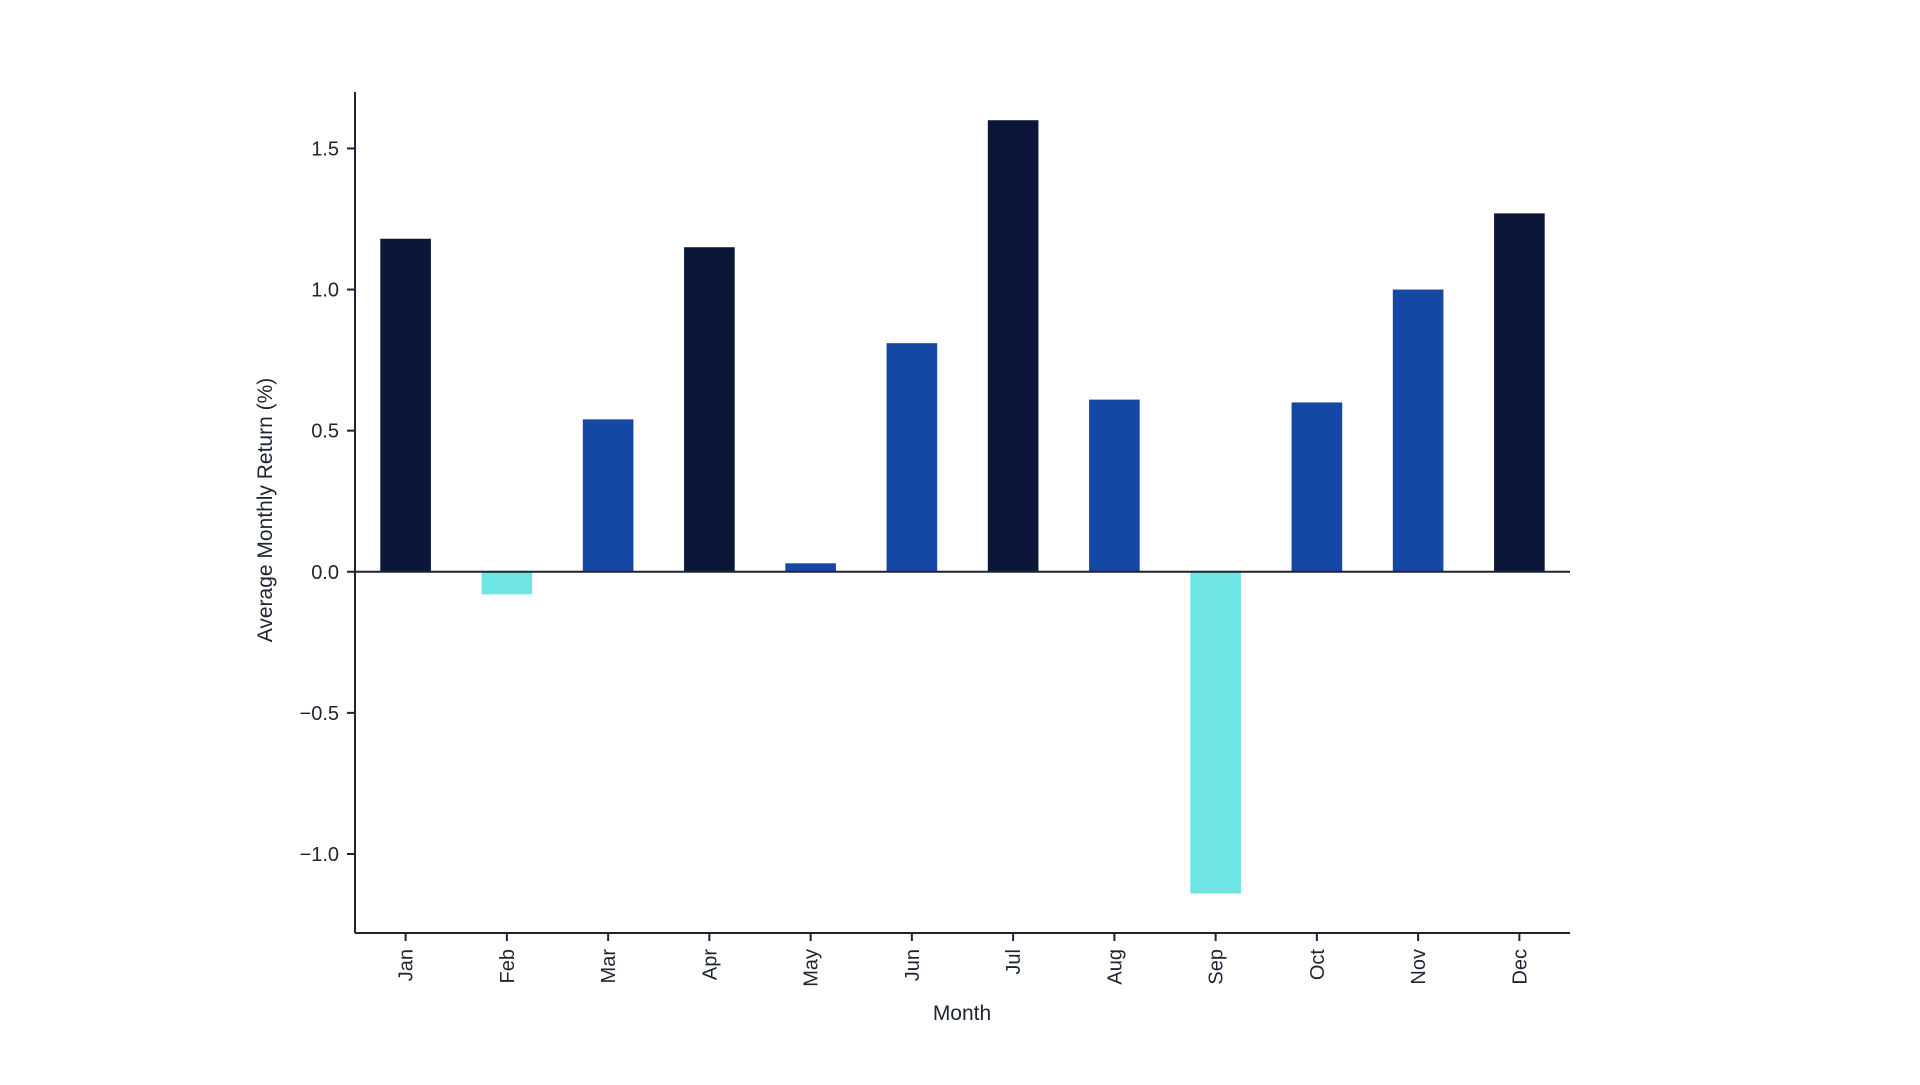 The width and height of the screenshot is (1920, 1085). Describe the element at coordinates (1520, 967) in the screenshot. I see `x-tick-label: Dec` at that location.